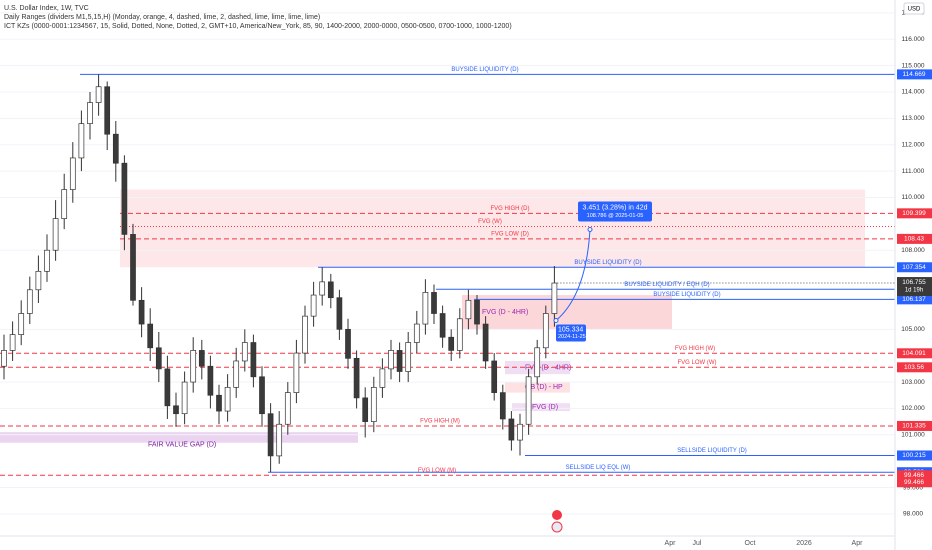 Image resolution: width=932 pixels, height=550 pixels. What do you see at coordinates (912, 39) in the screenshot?
I see `y-tick-label: 116.000` at bounding box center [912, 39].